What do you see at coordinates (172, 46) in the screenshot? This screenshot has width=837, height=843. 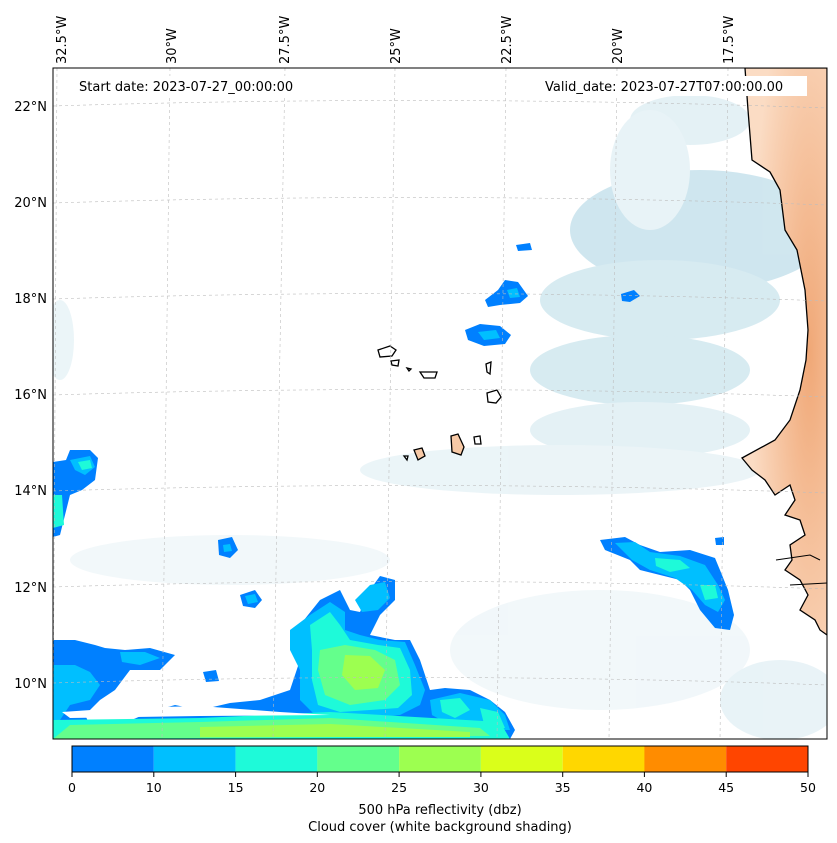 I see `lon-label: 30°W` at bounding box center [172, 46].